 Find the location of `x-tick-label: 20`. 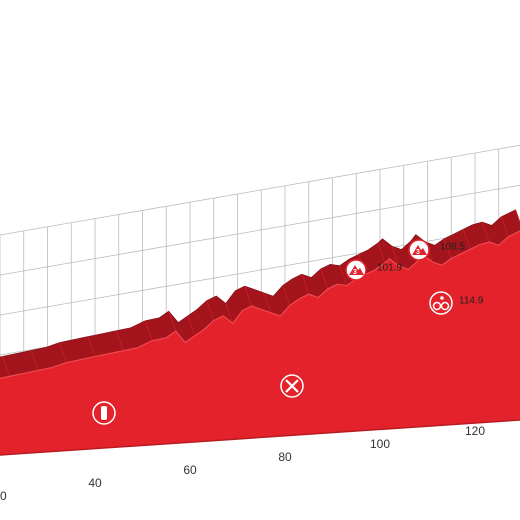

x-tick-label: 20 is located at coordinates (3, 496).